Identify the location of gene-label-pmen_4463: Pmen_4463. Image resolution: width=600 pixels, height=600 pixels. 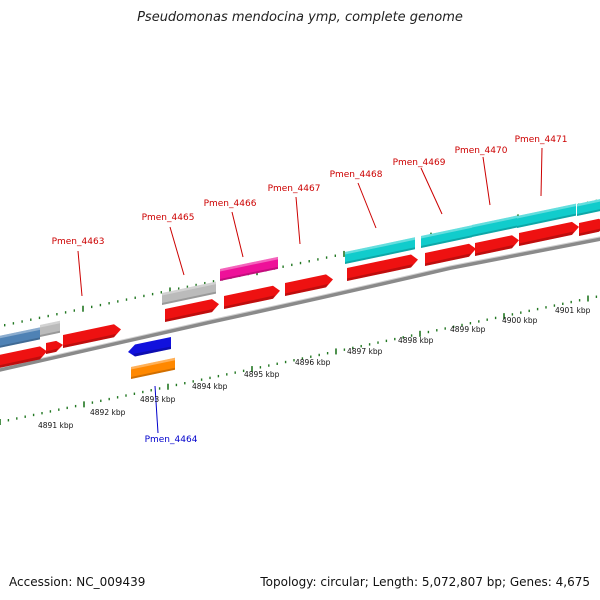
(78, 242).